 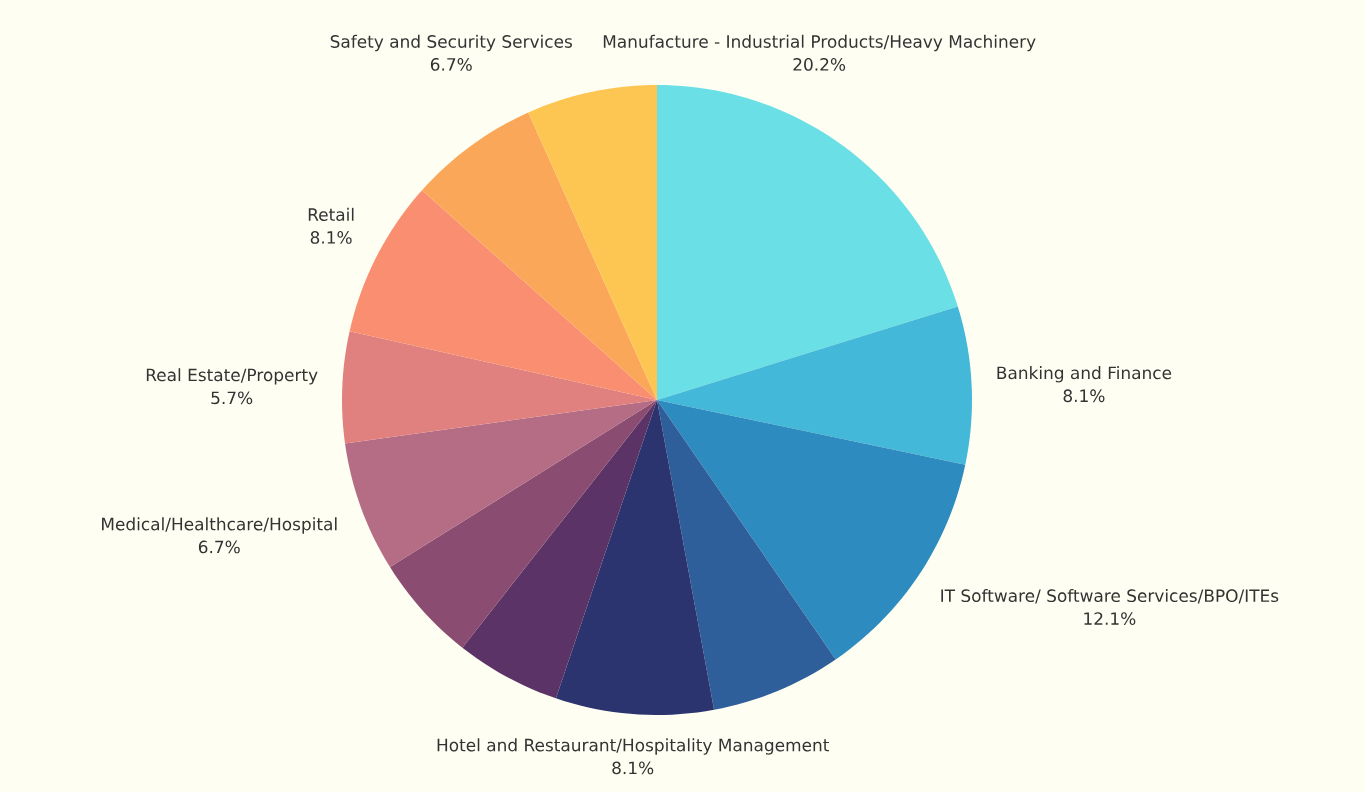 What do you see at coordinates (819, 43) in the screenshot?
I see `slice-label: Manufacture - Industrial Products/Heavy Machinery` at bounding box center [819, 43].